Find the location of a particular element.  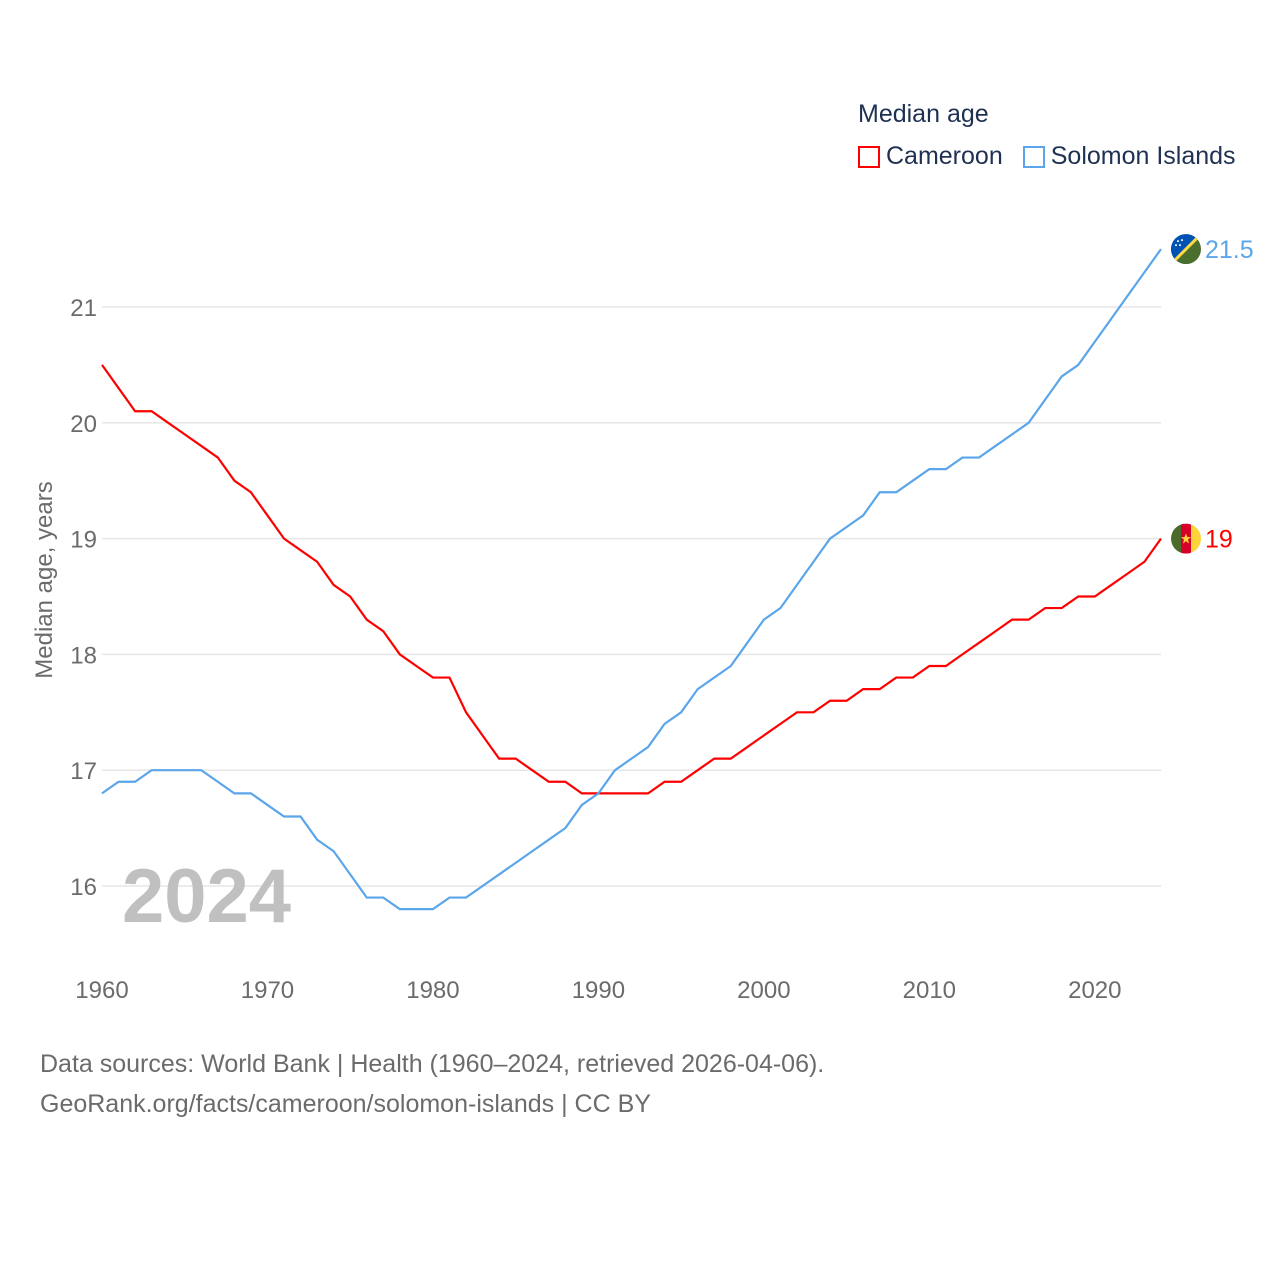

y-tick-label: 16 is located at coordinates (83, 887).